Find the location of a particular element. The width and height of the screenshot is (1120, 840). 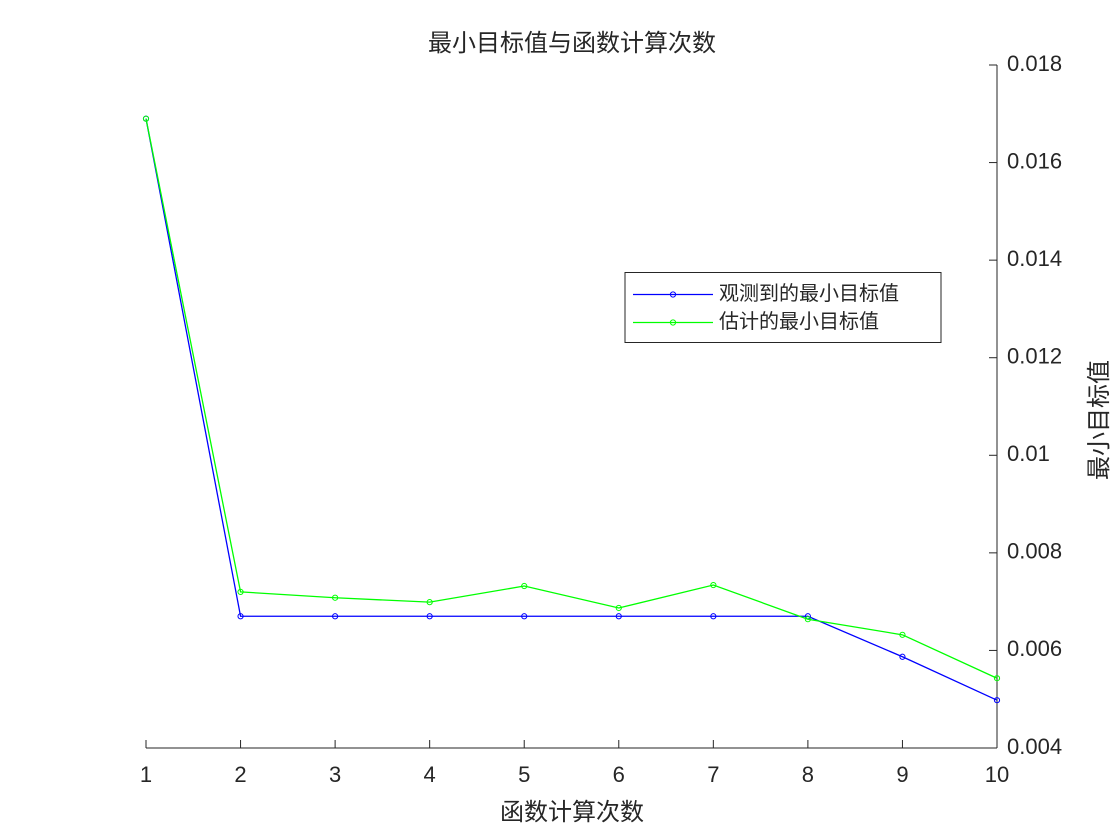

x-tick-label: 6 is located at coordinates (619, 774).